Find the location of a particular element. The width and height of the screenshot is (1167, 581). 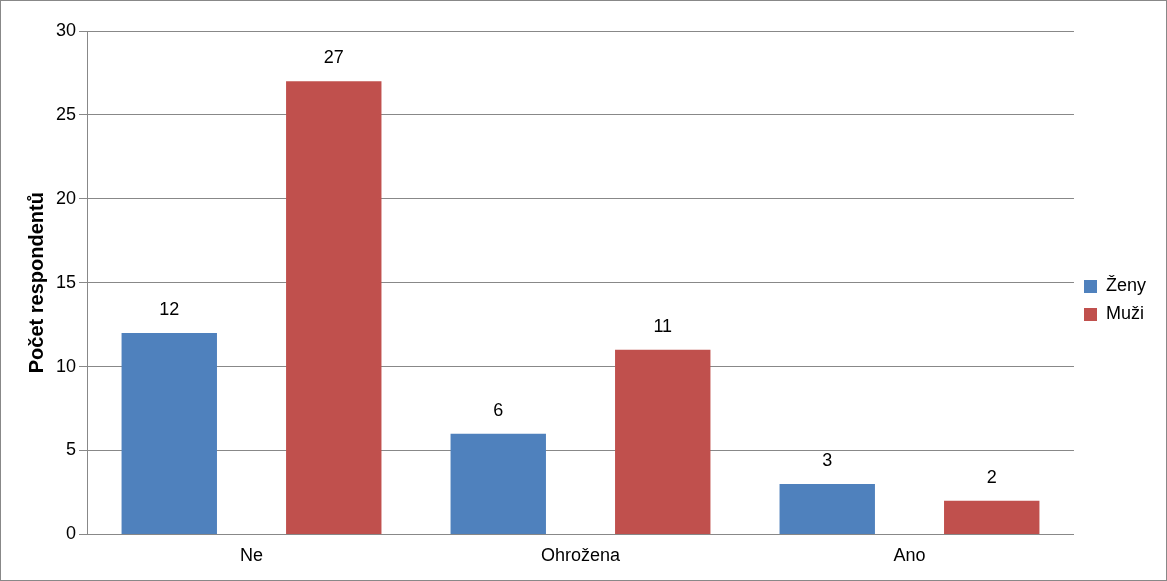

legend-label: Ženy is located at coordinates (1126, 285).